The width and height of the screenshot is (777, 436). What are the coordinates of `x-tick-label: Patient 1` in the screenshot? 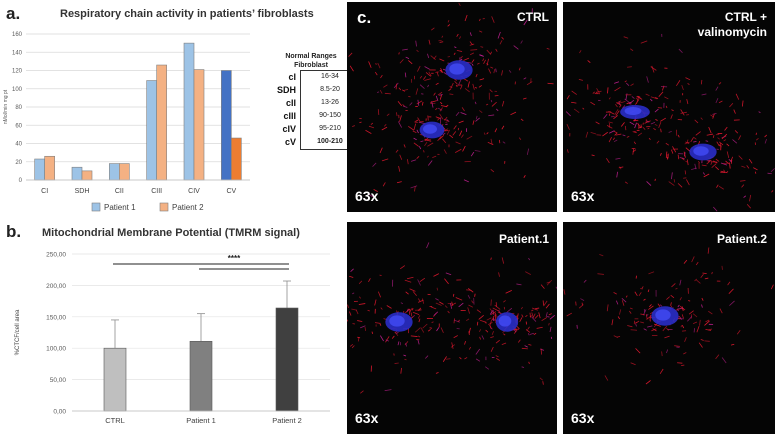 It's located at (201, 420).